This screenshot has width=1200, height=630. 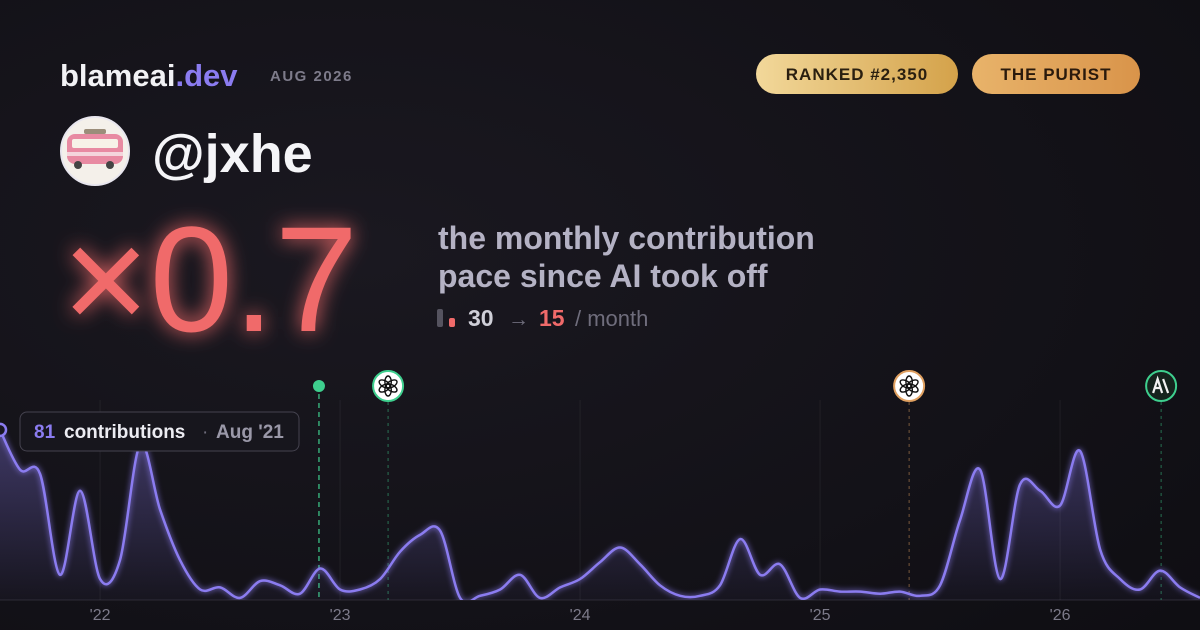 What do you see at coordinates (481, 318) in the screenshot?
I see `pace-before: 30` at bounding box center [481, 318].